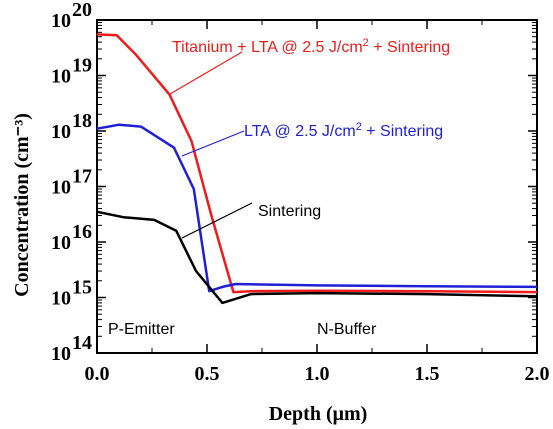  I want to click on x-tick-label: 1.5, so click(427, 374).